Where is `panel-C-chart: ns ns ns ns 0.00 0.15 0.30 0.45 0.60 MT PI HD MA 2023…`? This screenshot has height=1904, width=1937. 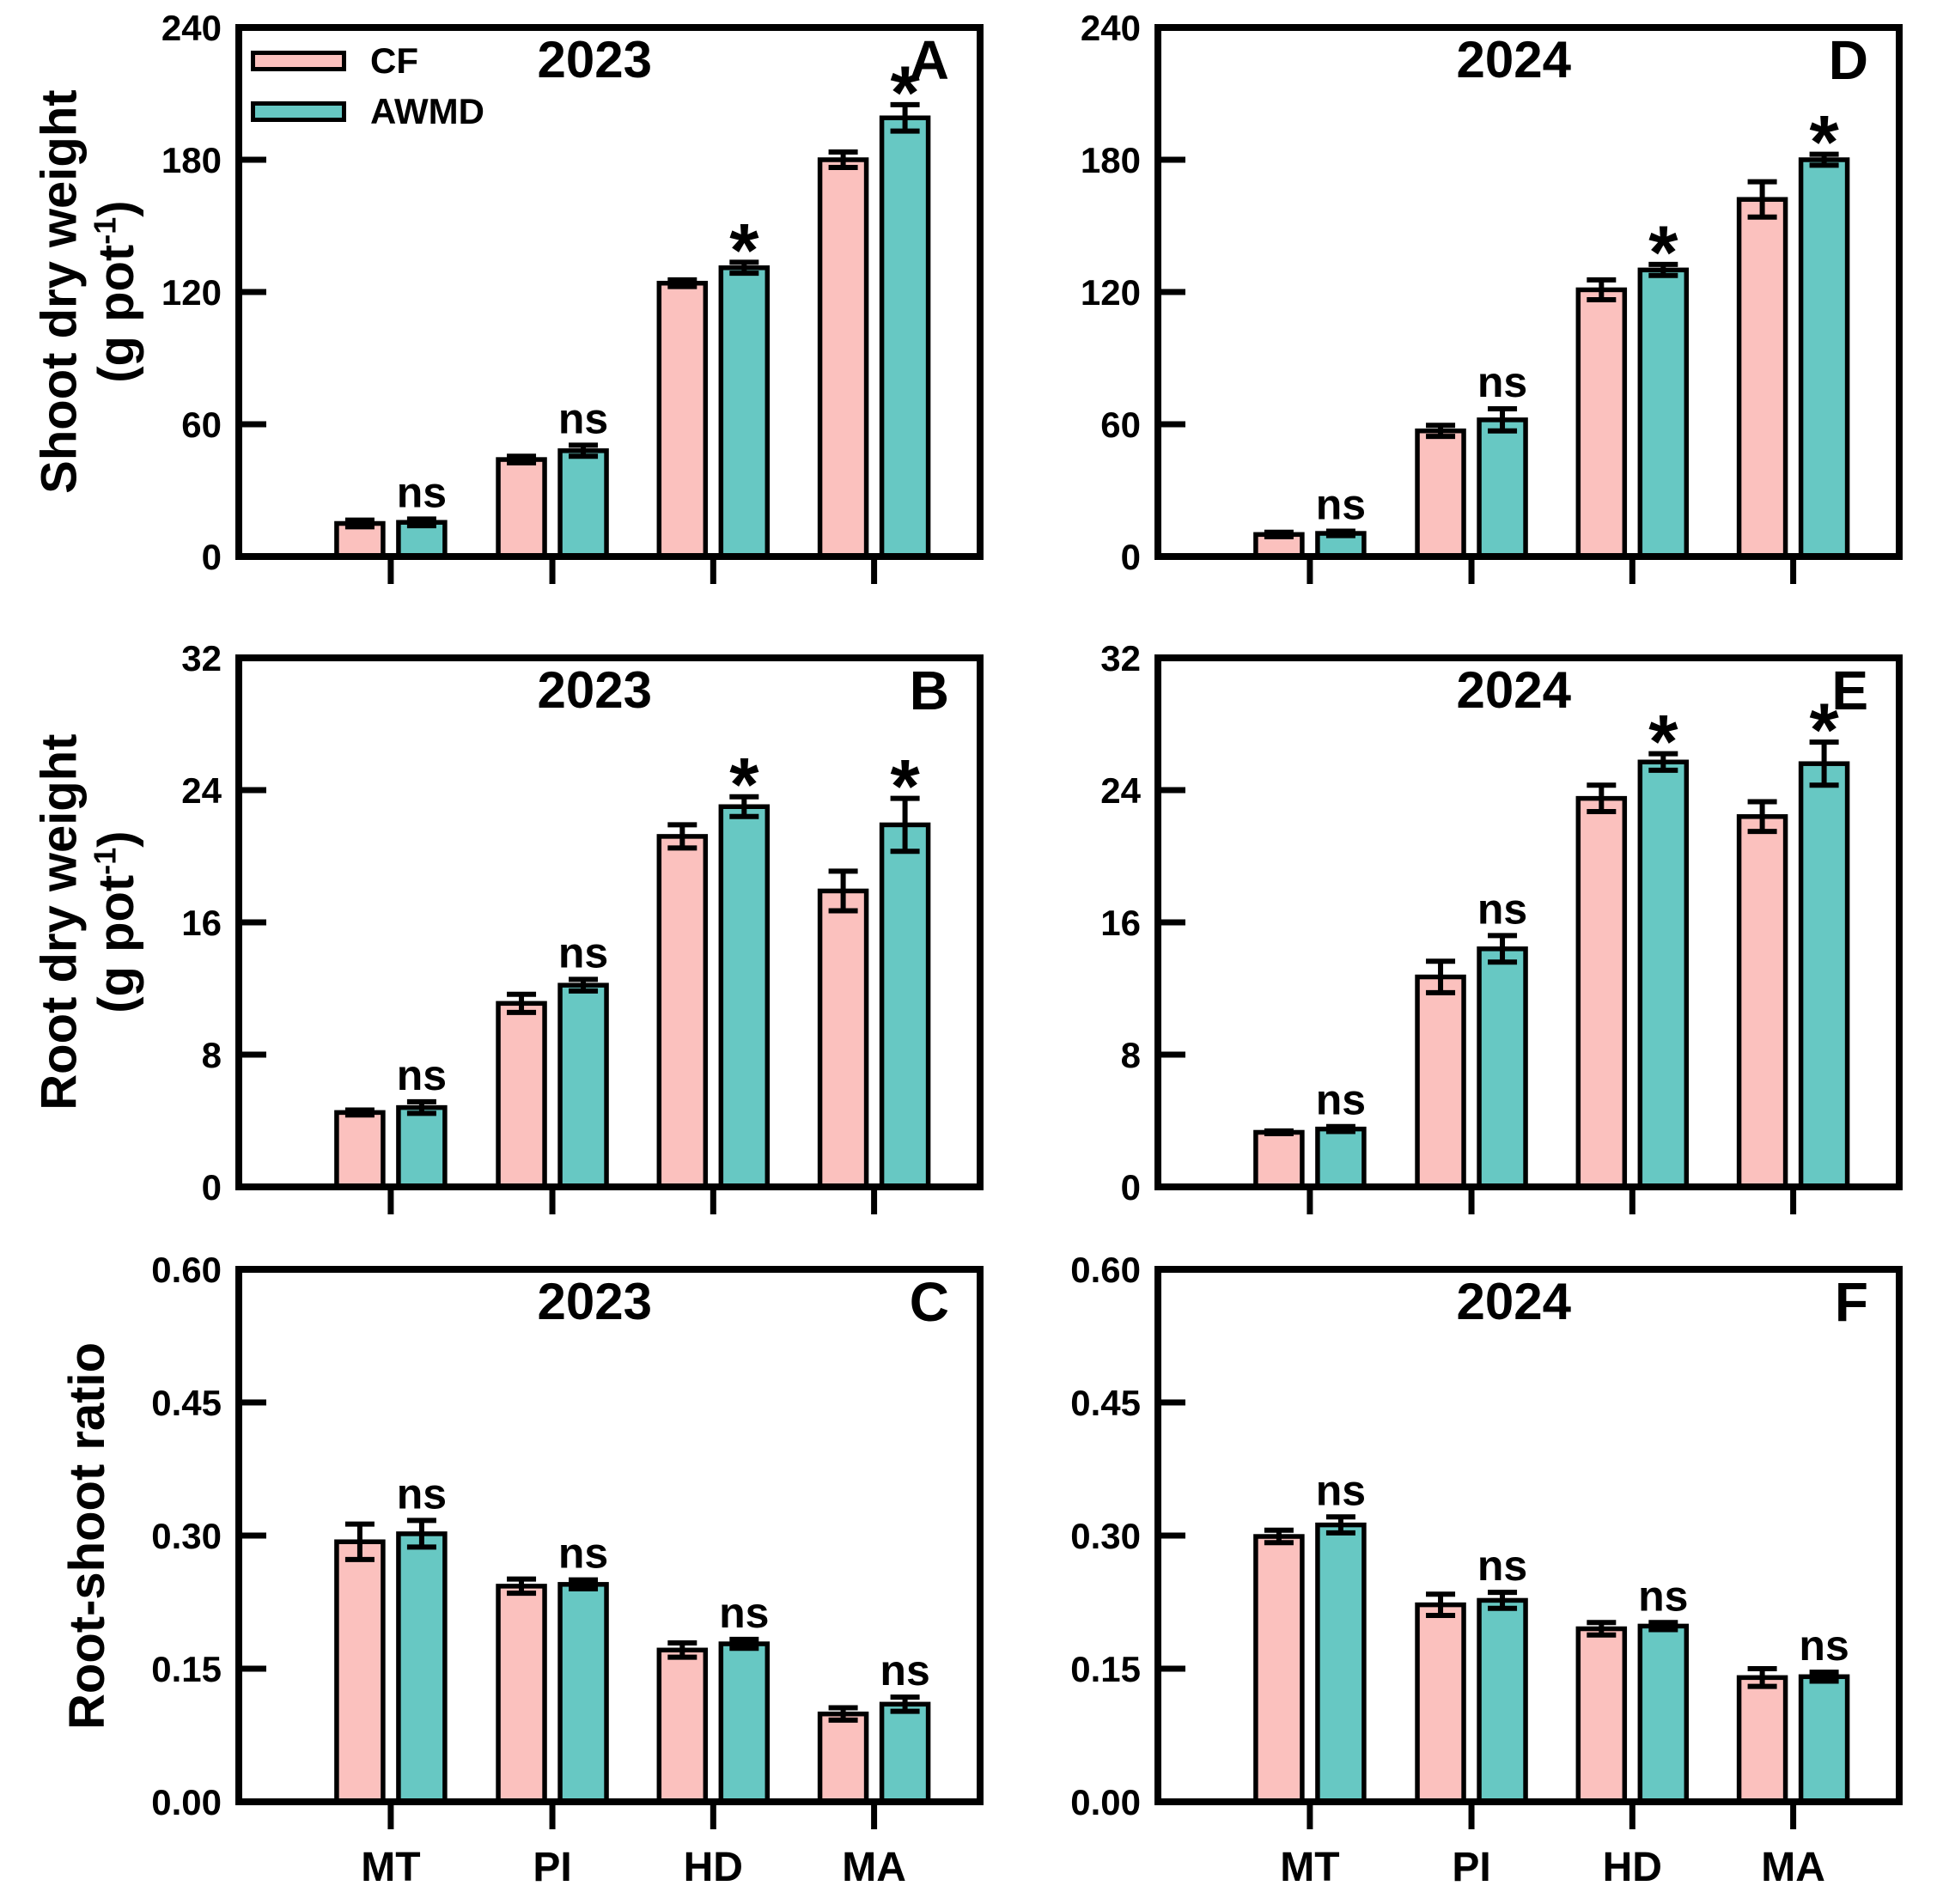
panel-C-chart: ns ns ns ns 0.00 0.15 0.30 0.45 0.60 MT PI HD MA 2023… is located at coordinates (567, 1570).